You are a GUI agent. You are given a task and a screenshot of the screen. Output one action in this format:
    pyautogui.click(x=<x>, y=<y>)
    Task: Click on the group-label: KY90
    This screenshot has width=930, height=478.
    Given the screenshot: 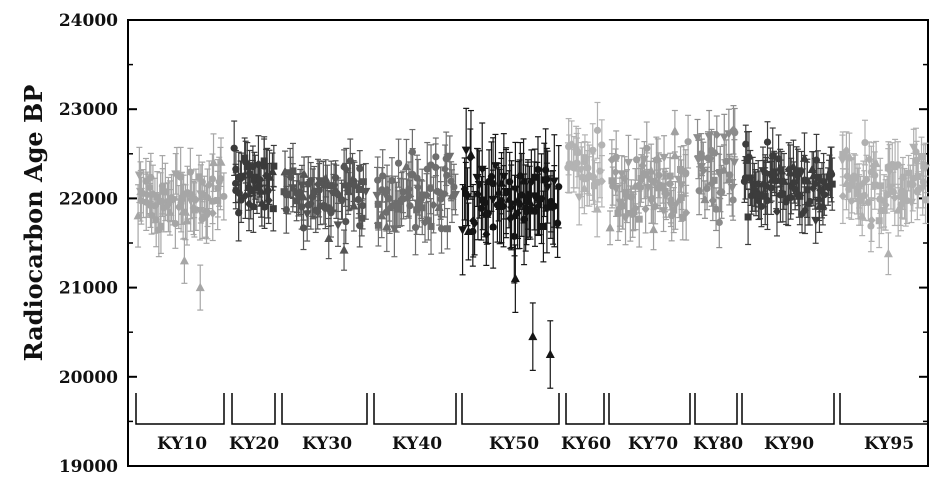 What is the action you would take?
    pyautogui.click(x=789, y=444)
    